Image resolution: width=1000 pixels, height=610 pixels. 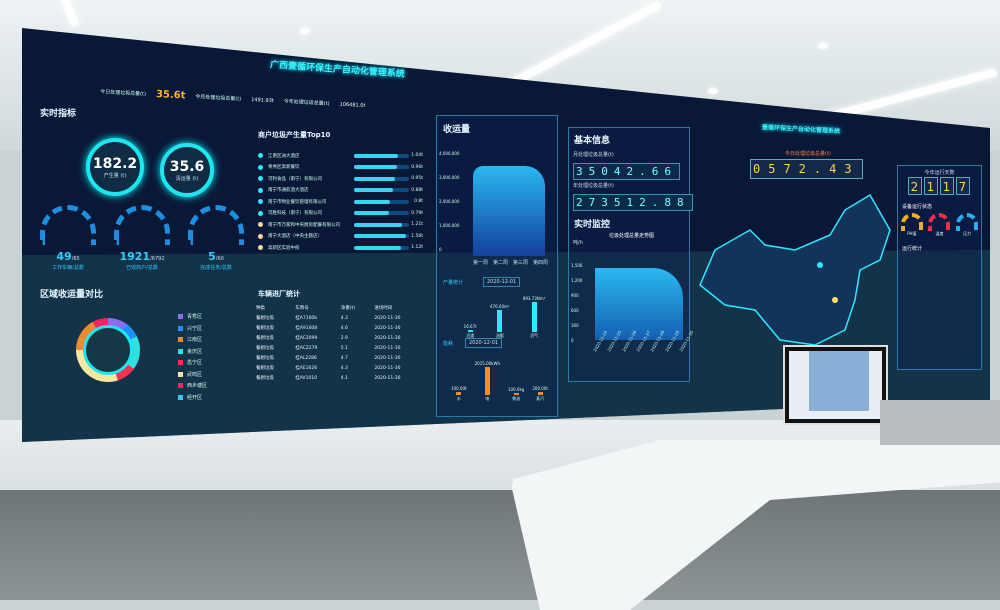 What do you see at coordinates (115, 163) in the screenshot?
I see `ring-value: 182.2` at bounding box center [115, 163].